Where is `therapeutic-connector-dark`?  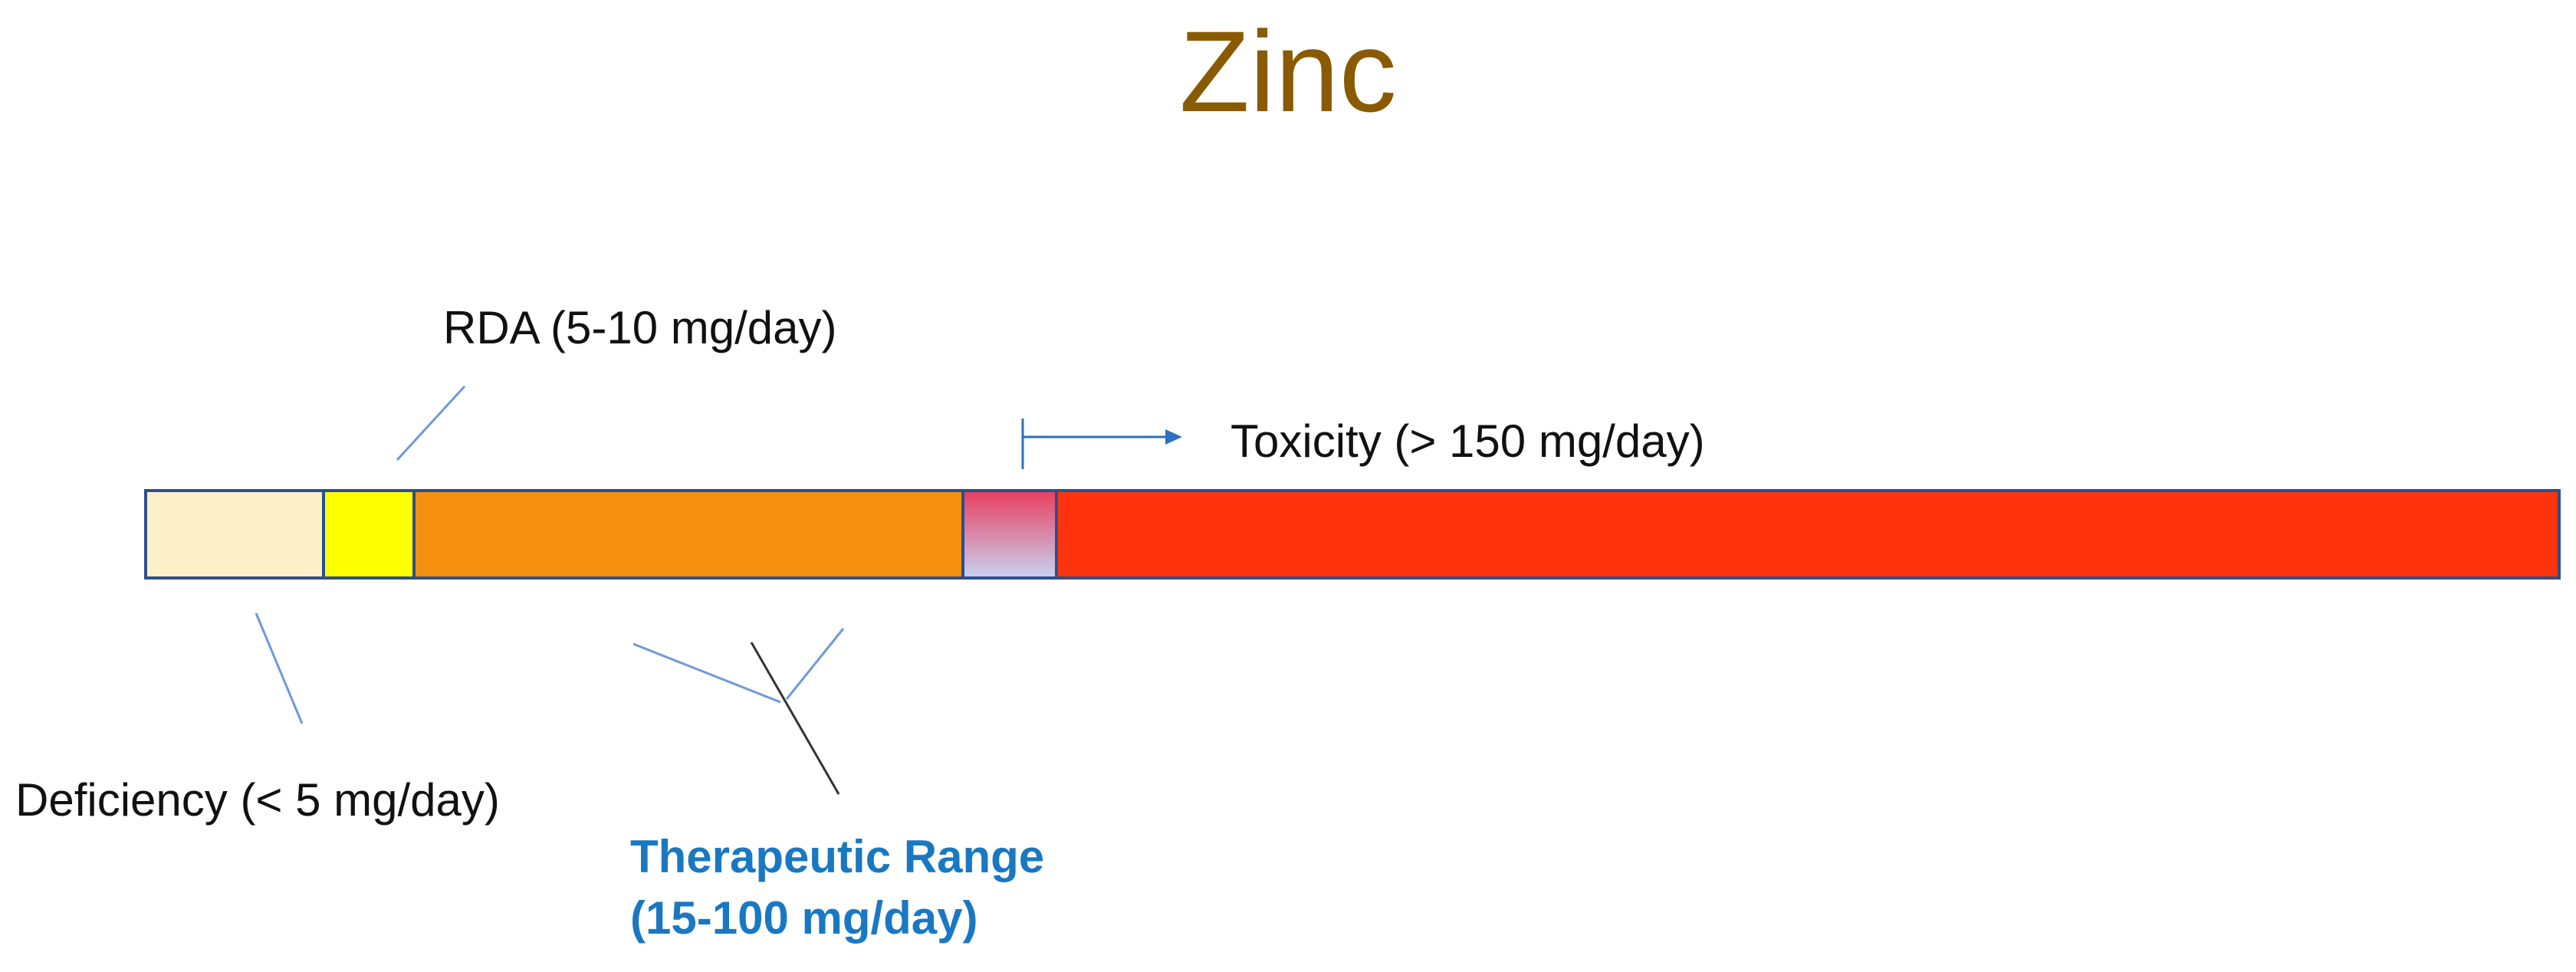
therapeutic-connector-dark is located at coordinates (795, 718).